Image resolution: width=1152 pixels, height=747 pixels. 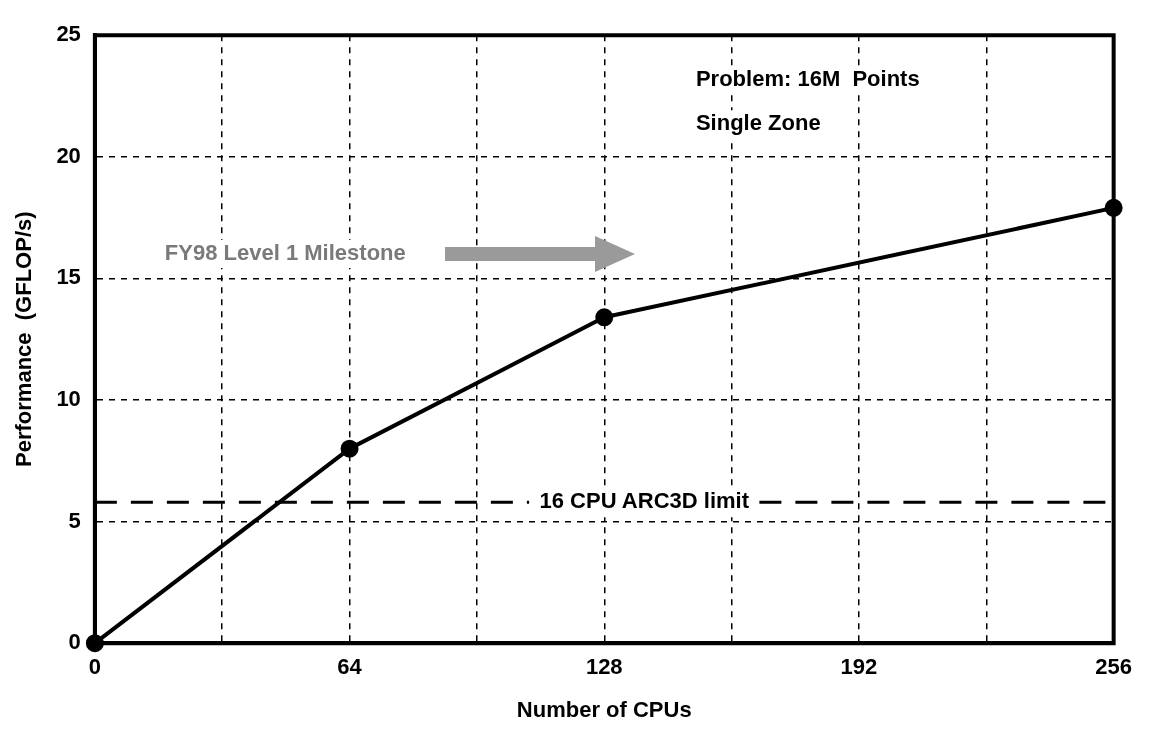 I want to click on y-tick-label: 5, so click(x=74, y=520).